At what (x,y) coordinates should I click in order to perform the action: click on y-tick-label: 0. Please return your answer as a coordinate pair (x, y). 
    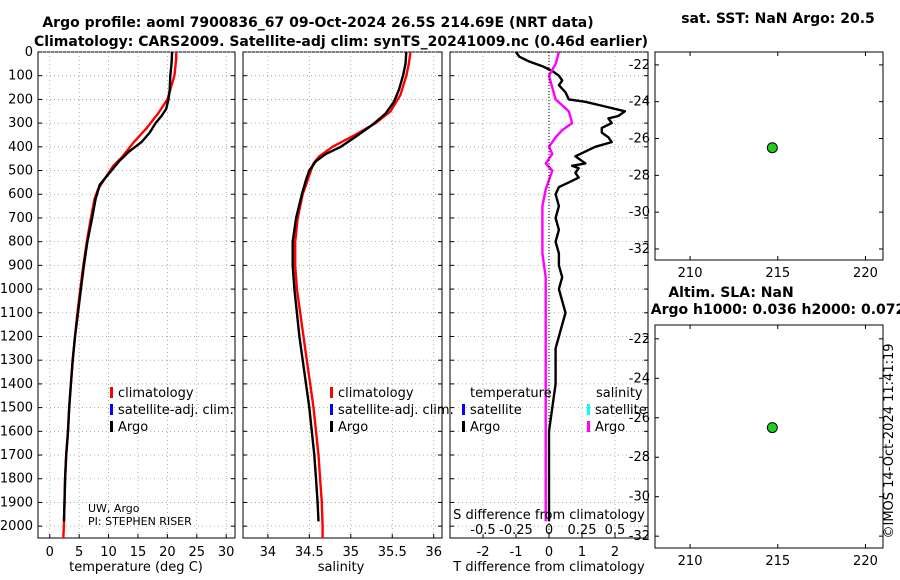
    Looking at the image, I should click on (29, 52).